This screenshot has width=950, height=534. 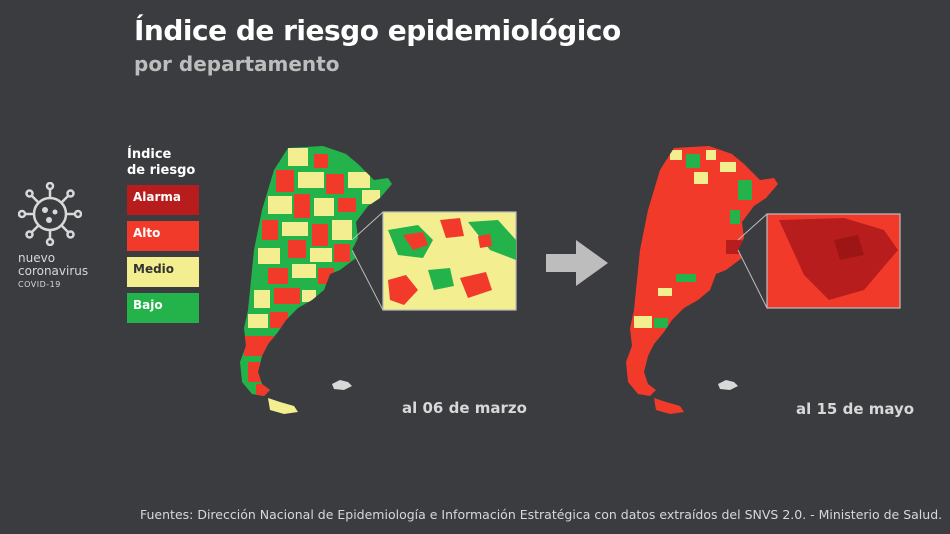 What do you see at coordinates (50, 214) in the screenshot?
I see `virus-icon` at bounding box center [50, 214].